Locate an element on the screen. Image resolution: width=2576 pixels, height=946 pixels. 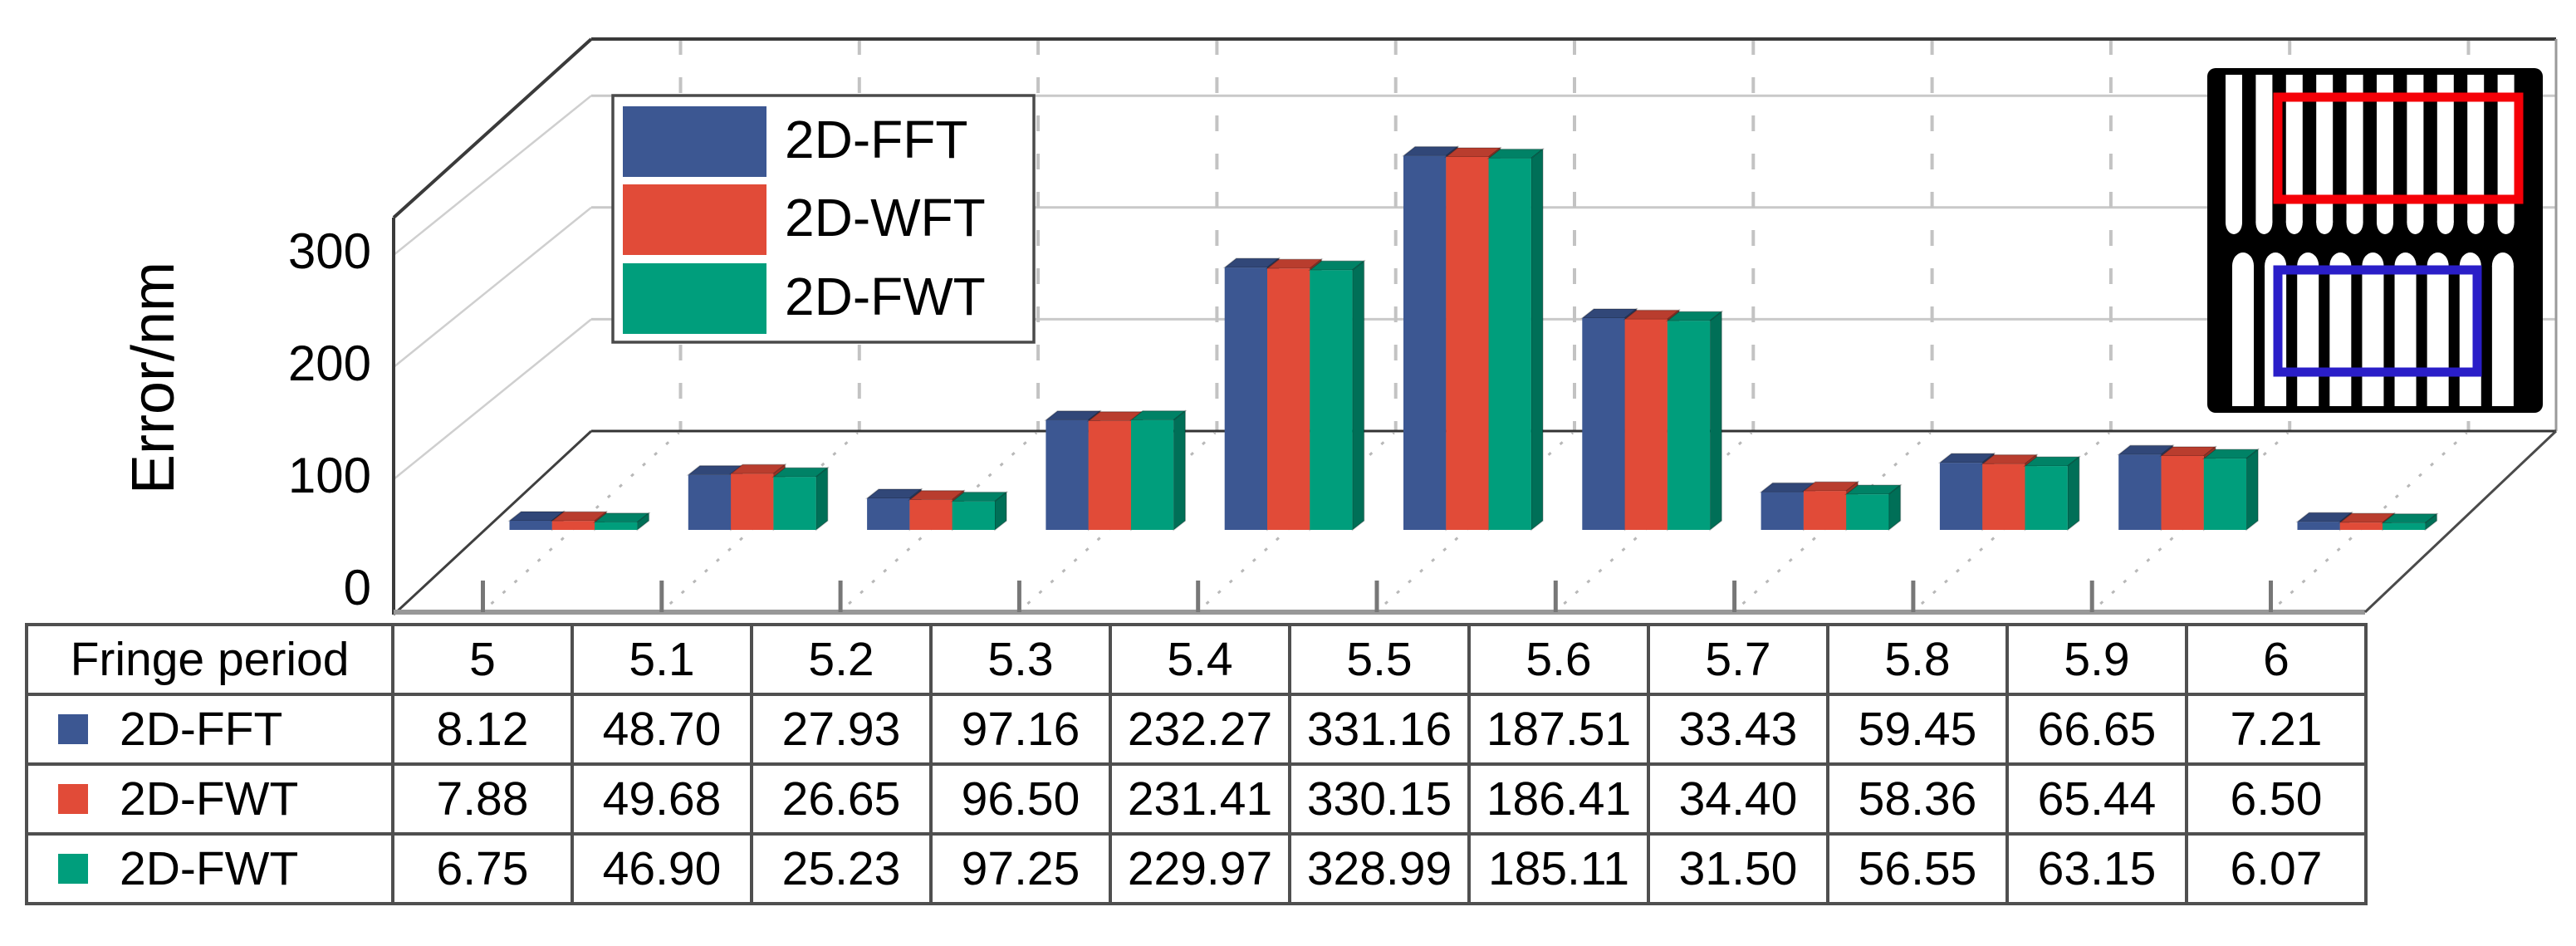
bar-group-5.6 is located at coordinates (1652, 419).